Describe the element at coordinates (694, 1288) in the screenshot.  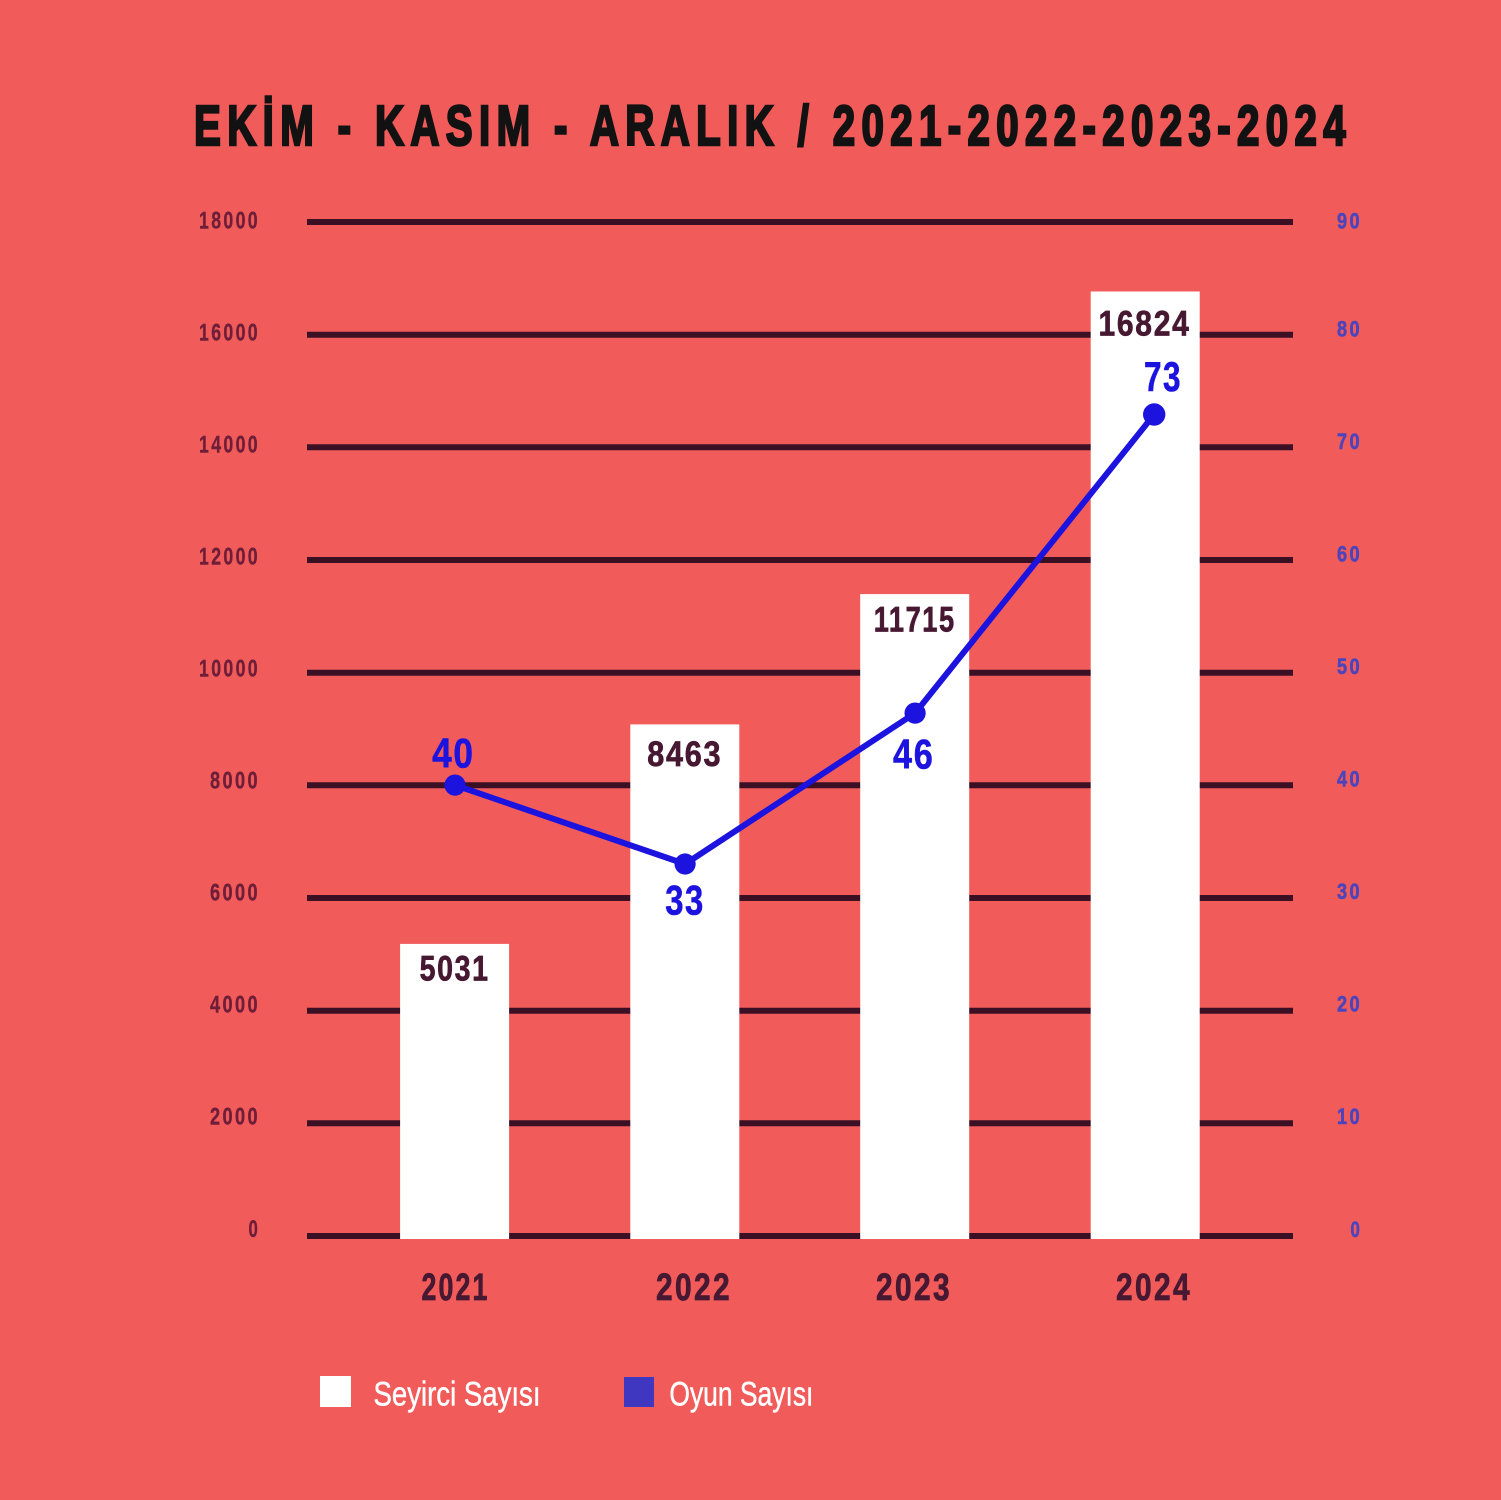
I see `svg-text: 2022` at that location.